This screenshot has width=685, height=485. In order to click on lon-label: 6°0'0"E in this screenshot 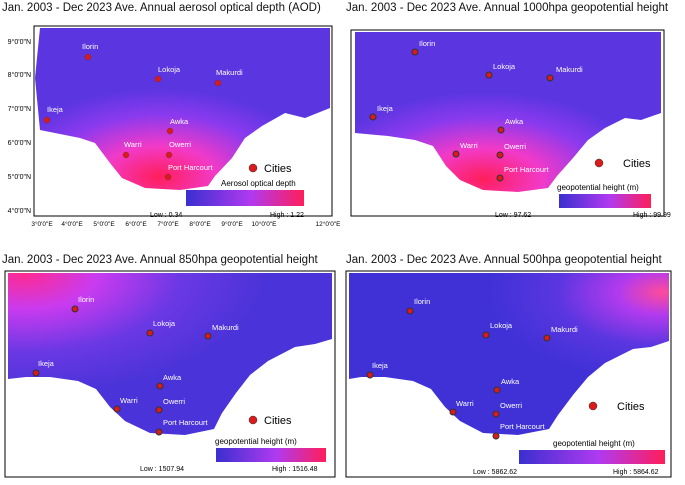, I will do `click(136, 224)`.